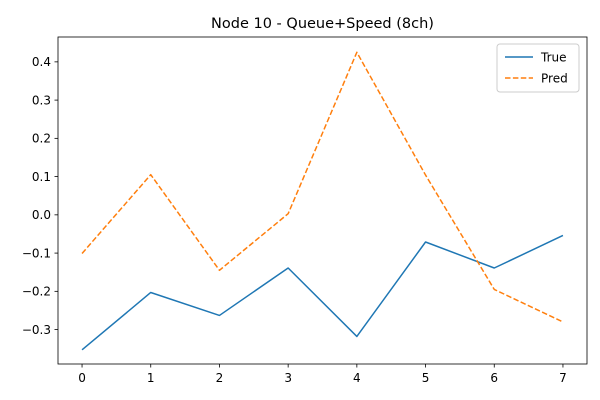  What do you see at coordinates (563, 378) in the screenshot?
I see `x-tick-label-7: 7` at bounding box center [563, 378].